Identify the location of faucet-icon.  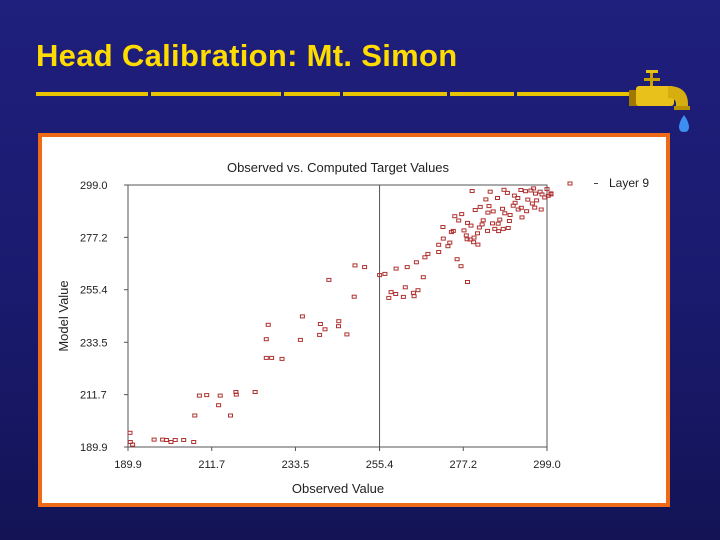
(659, 101).